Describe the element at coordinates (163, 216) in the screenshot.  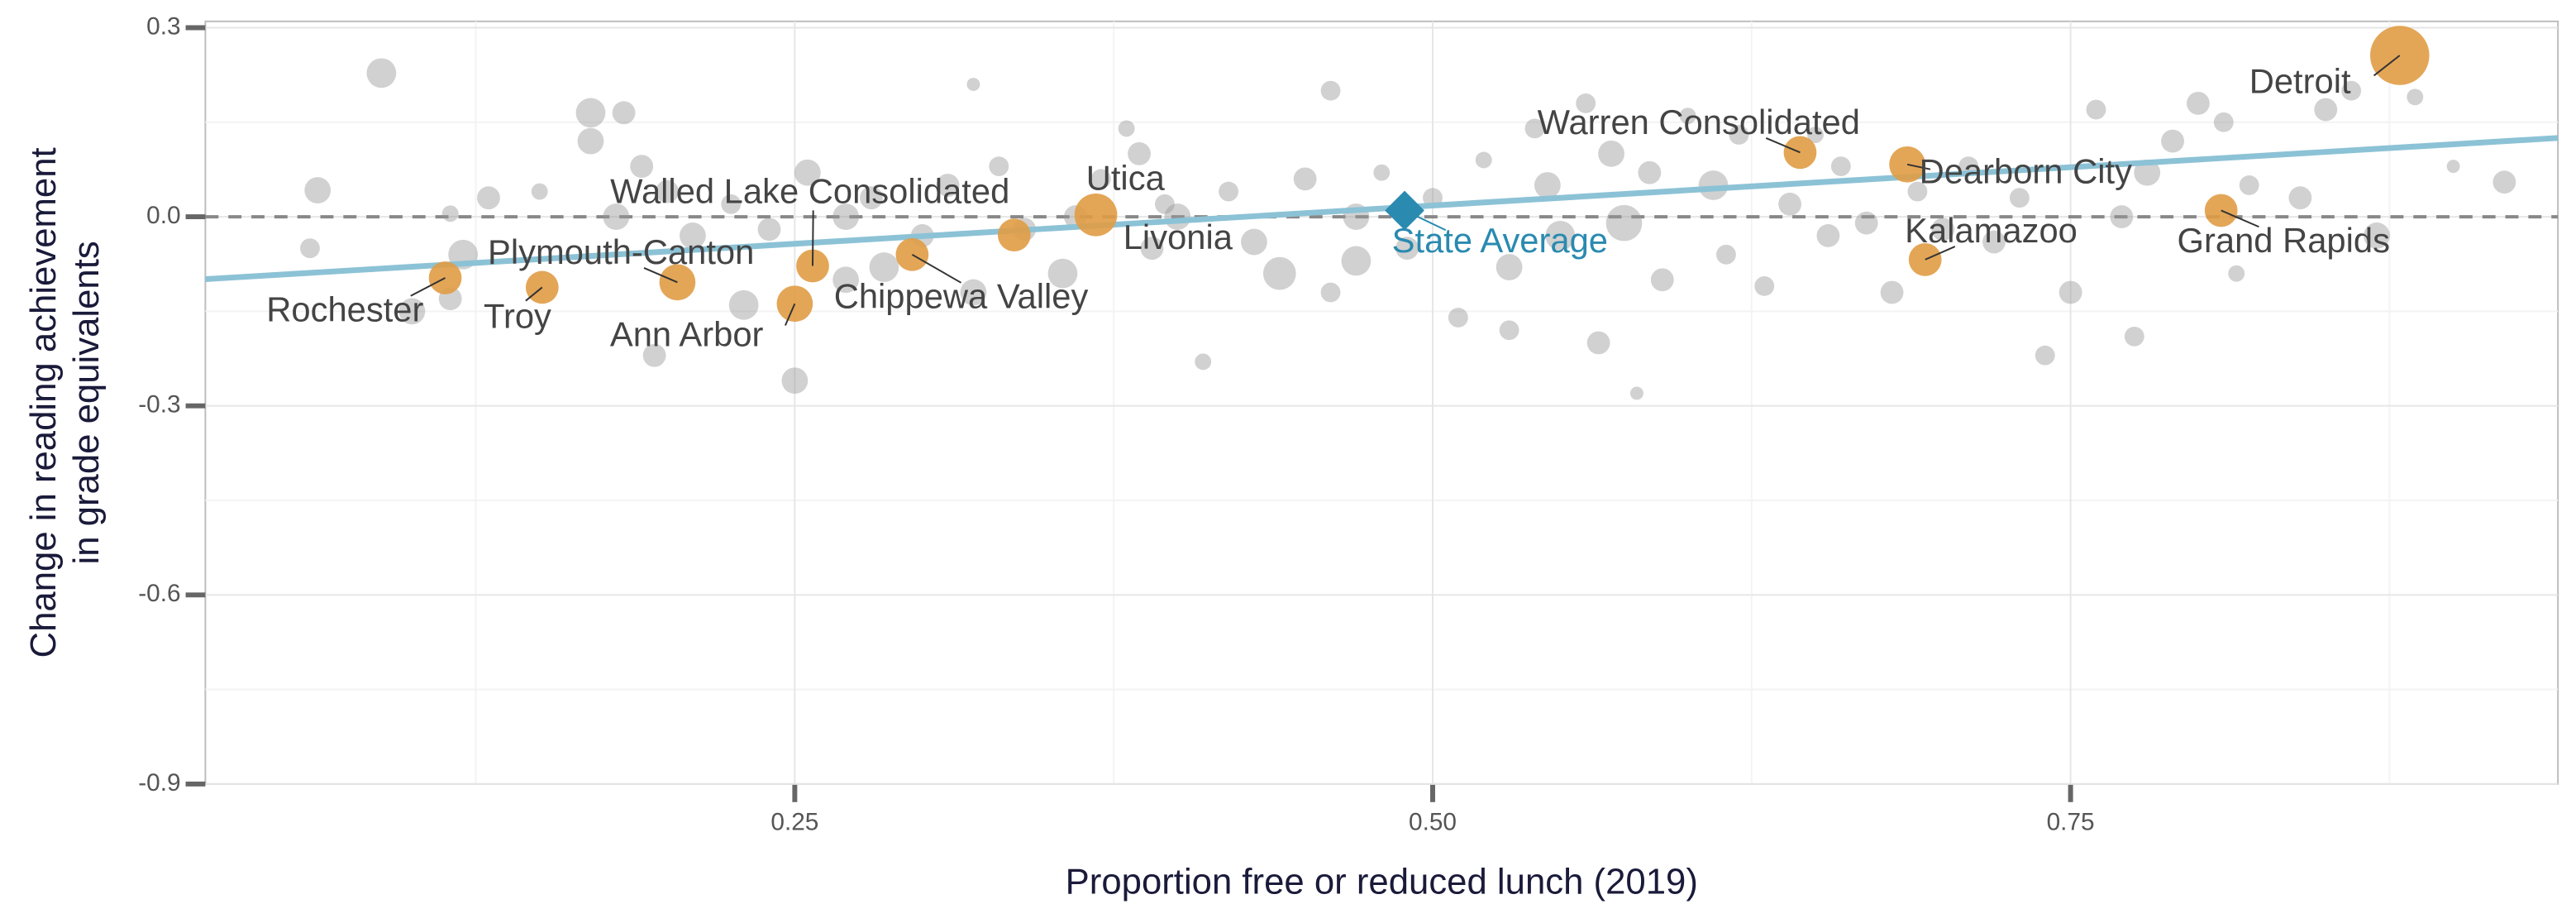
I see `y-tick-label: 0.0` at that location.